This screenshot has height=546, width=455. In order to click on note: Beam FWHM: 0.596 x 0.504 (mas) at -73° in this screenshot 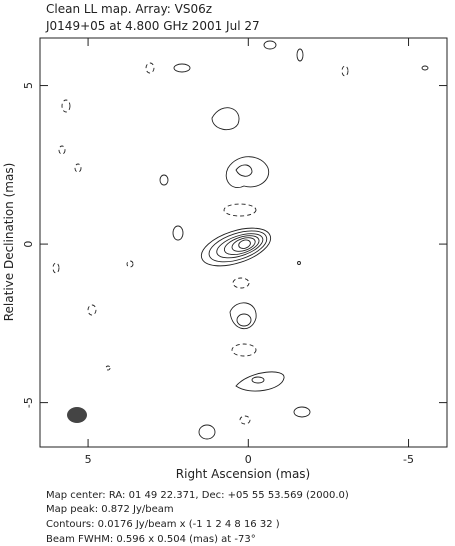, I will do `click(151, 539)`.